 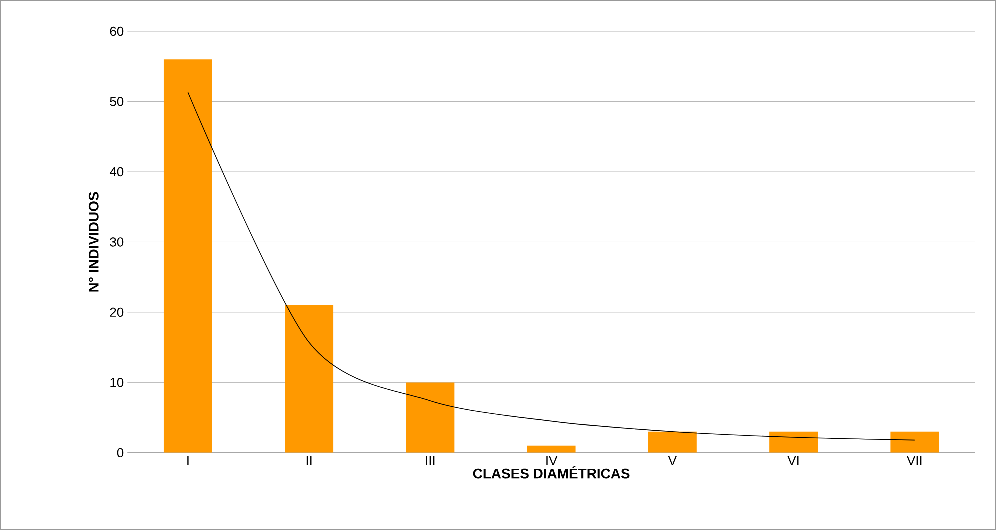 I want to click on x-tick-label: III, so click(x=430, y=461).